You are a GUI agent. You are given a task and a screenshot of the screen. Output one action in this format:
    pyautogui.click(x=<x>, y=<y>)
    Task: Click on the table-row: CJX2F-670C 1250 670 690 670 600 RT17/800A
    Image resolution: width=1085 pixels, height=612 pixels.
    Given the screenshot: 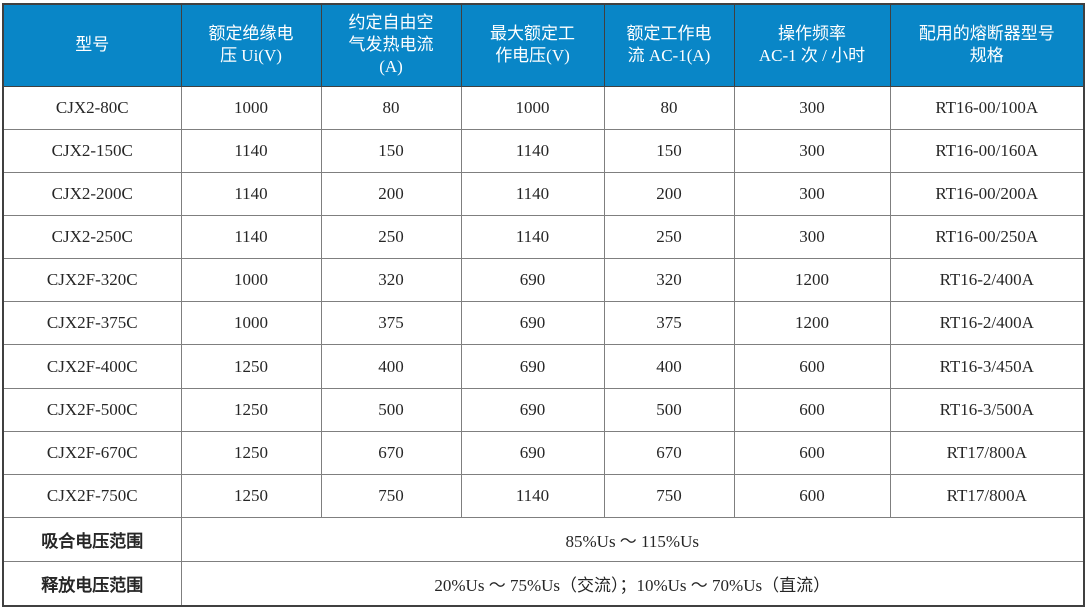 What is the action you would take?
    pyautogui.click(x=543, y=452)
    